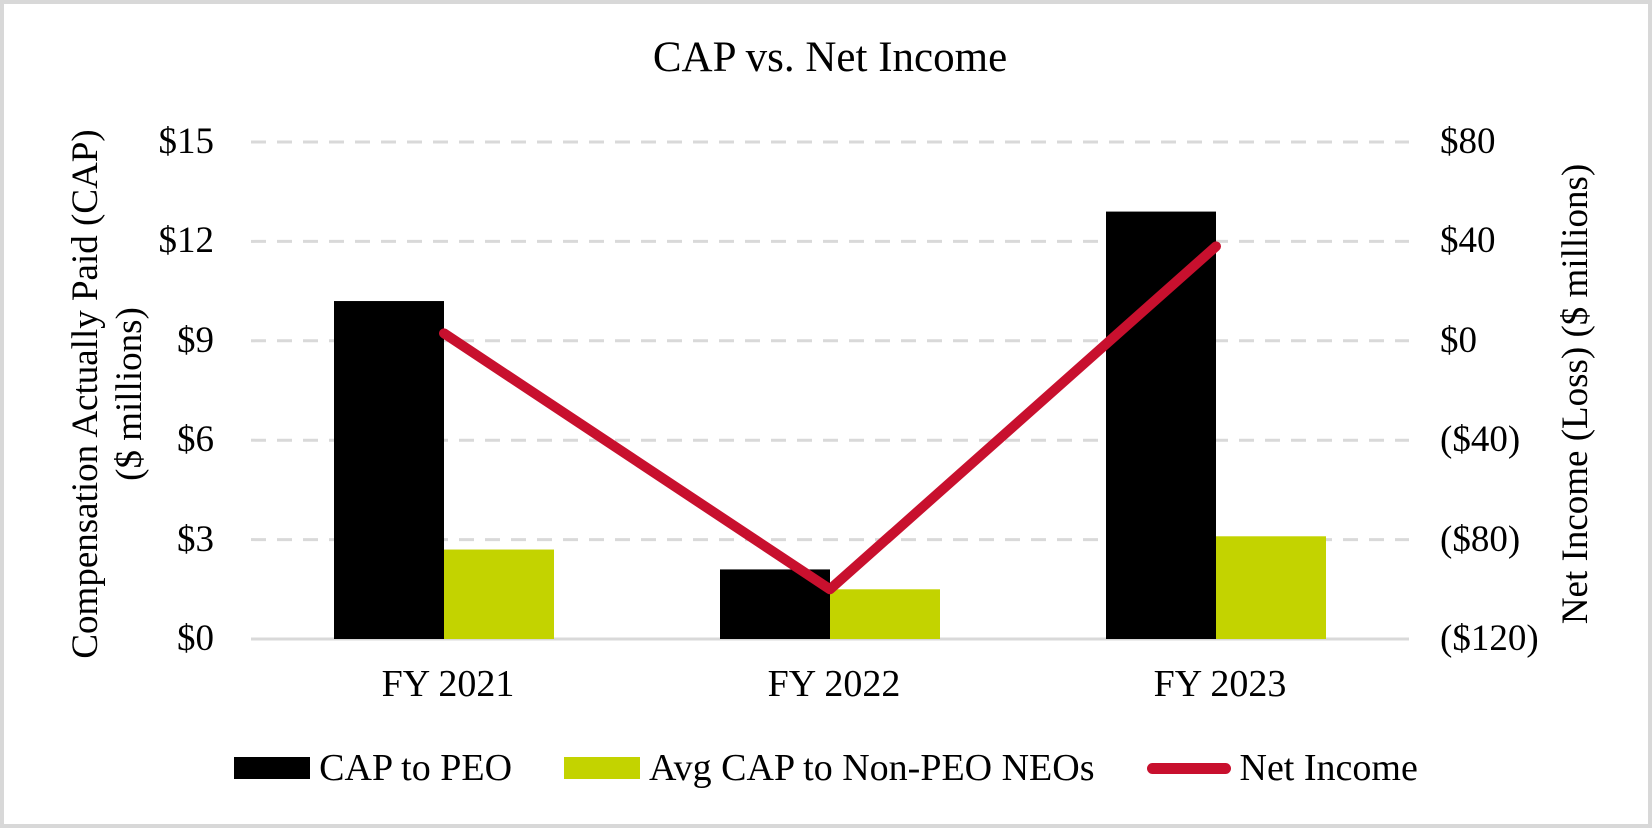 The image size is (1652, 828). I want to click on x-axis-label: FY 2021, so click(448, 684).